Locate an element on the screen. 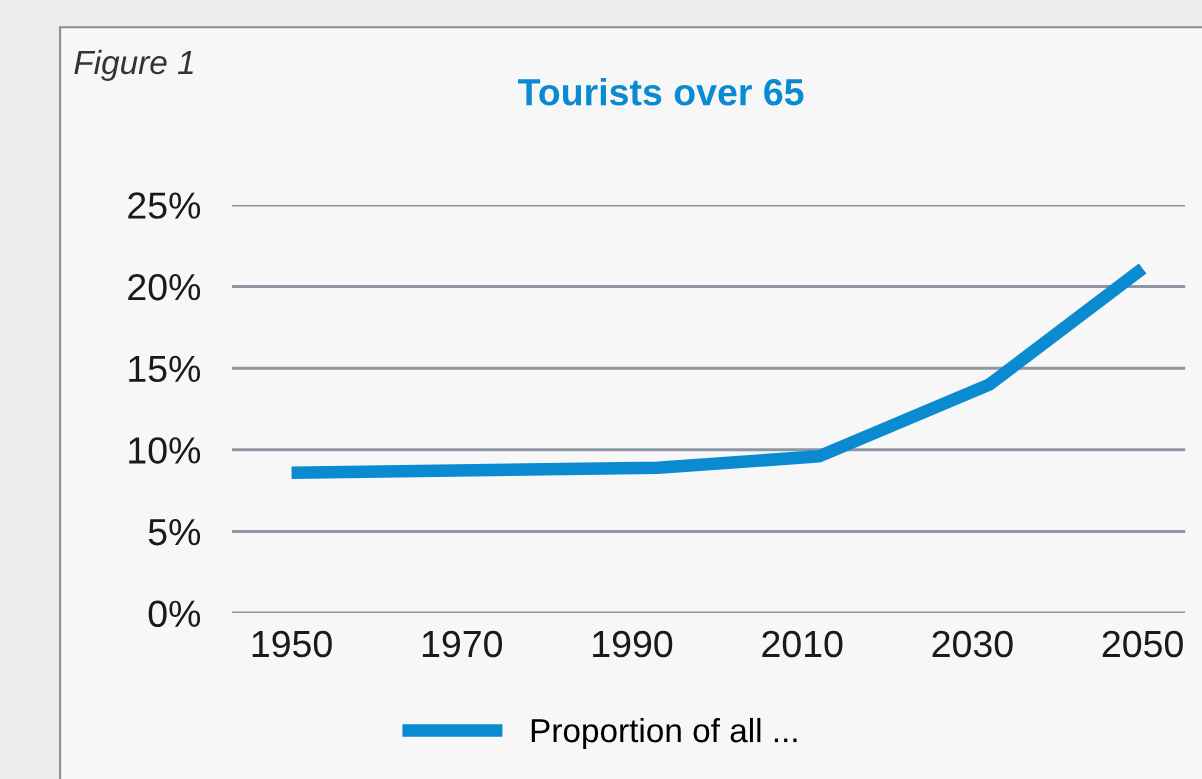 Image resolution: width=1202 pixels, height=779 pixels. y-tick-label: 20% is located at coordinates (164, 287).